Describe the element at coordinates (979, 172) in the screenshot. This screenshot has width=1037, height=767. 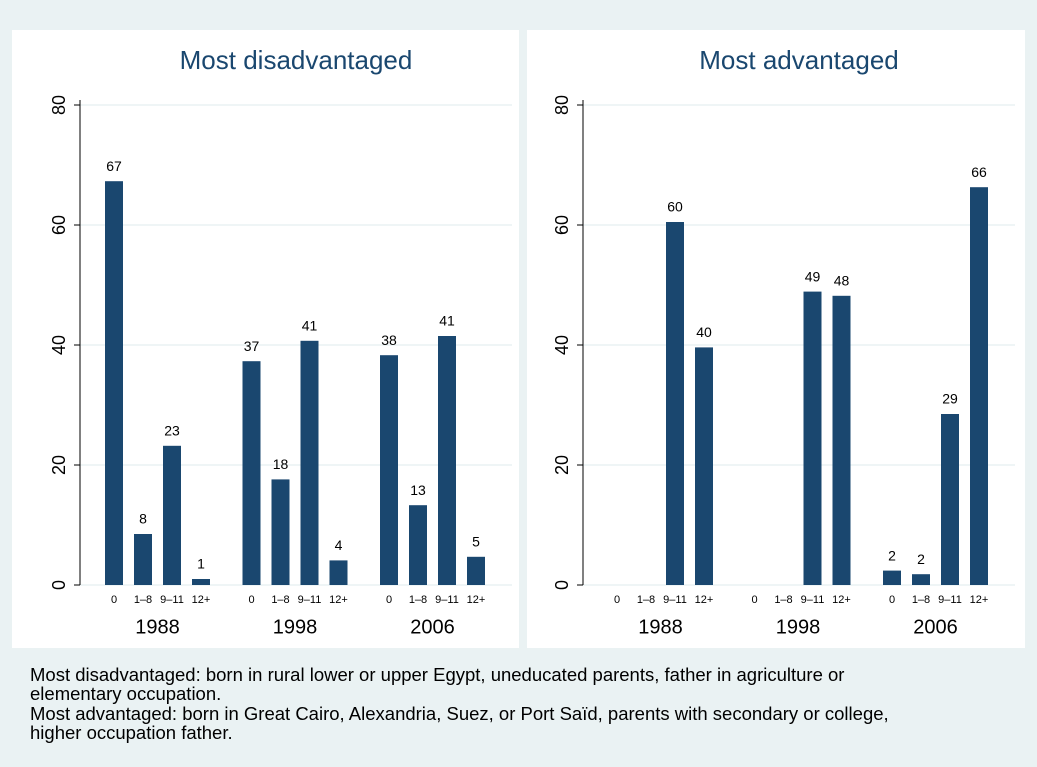
I see `value-label: 66` at that location.